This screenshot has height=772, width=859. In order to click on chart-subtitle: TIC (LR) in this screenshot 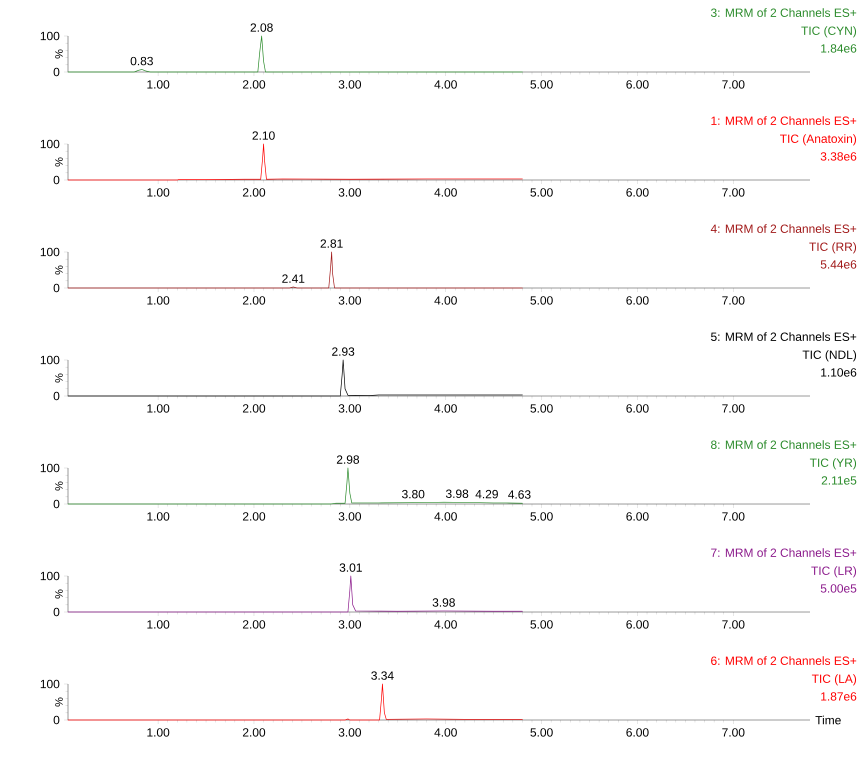, I will do `click(833, 572)`.